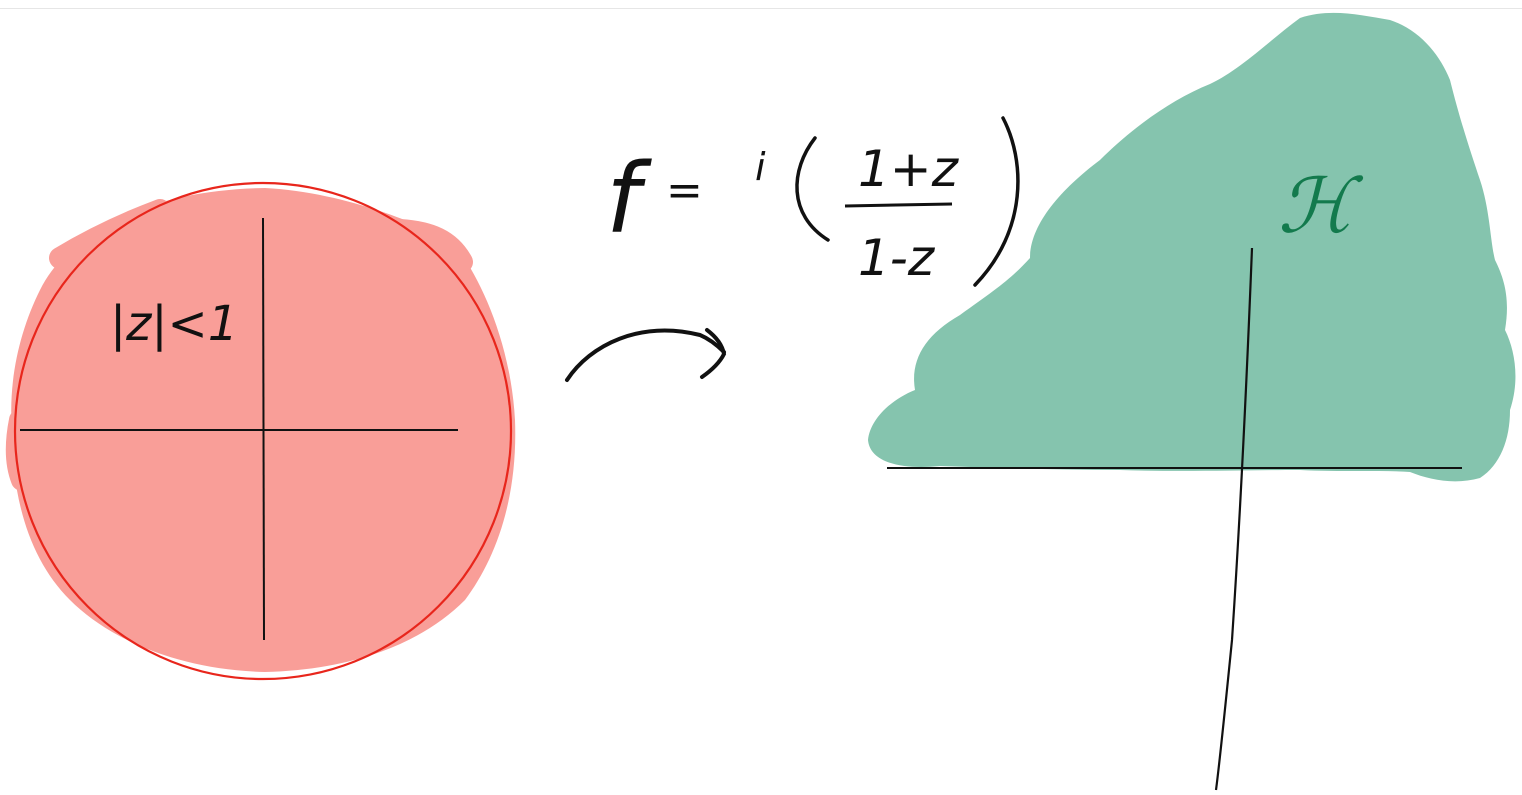 This screenshot has width=1522, height=795. I want to click on formula-equals: =, so click(684, 190).